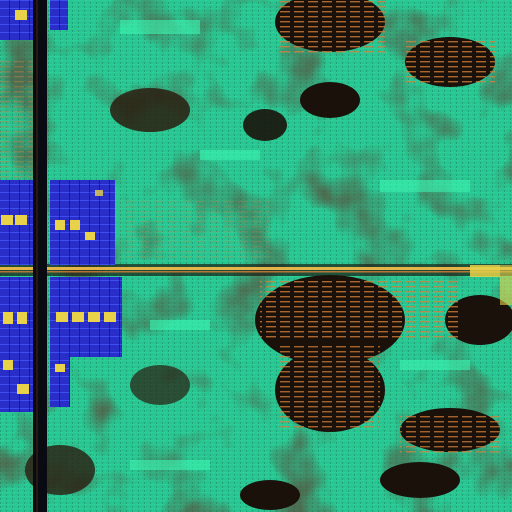  What do you see at coordinates (478, 320) in the screenshot?
I see `dark-region-lower-right` at bounding box center [478, 320].